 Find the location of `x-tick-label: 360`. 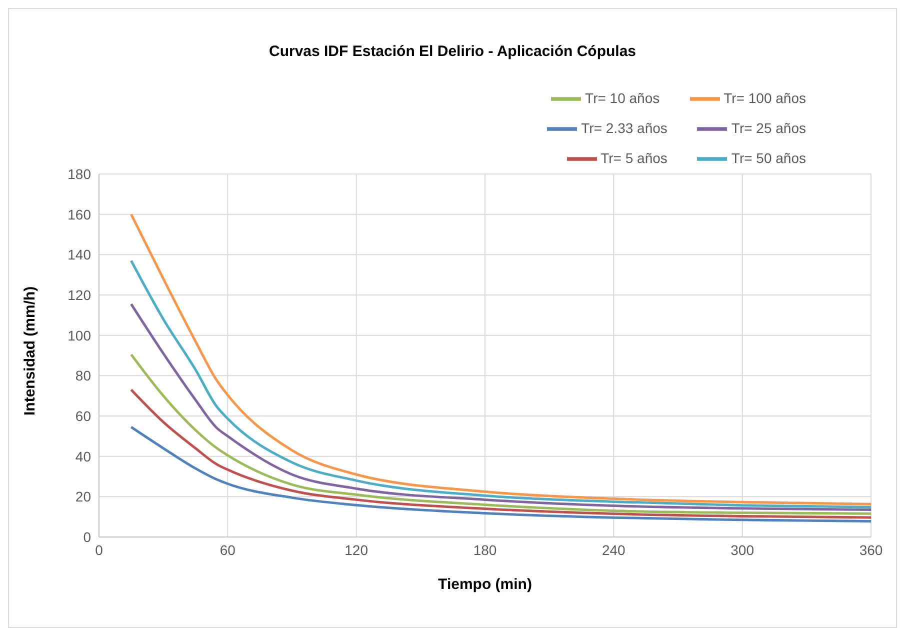

x-tick-label: 360 is located at coordinates (871, 550).